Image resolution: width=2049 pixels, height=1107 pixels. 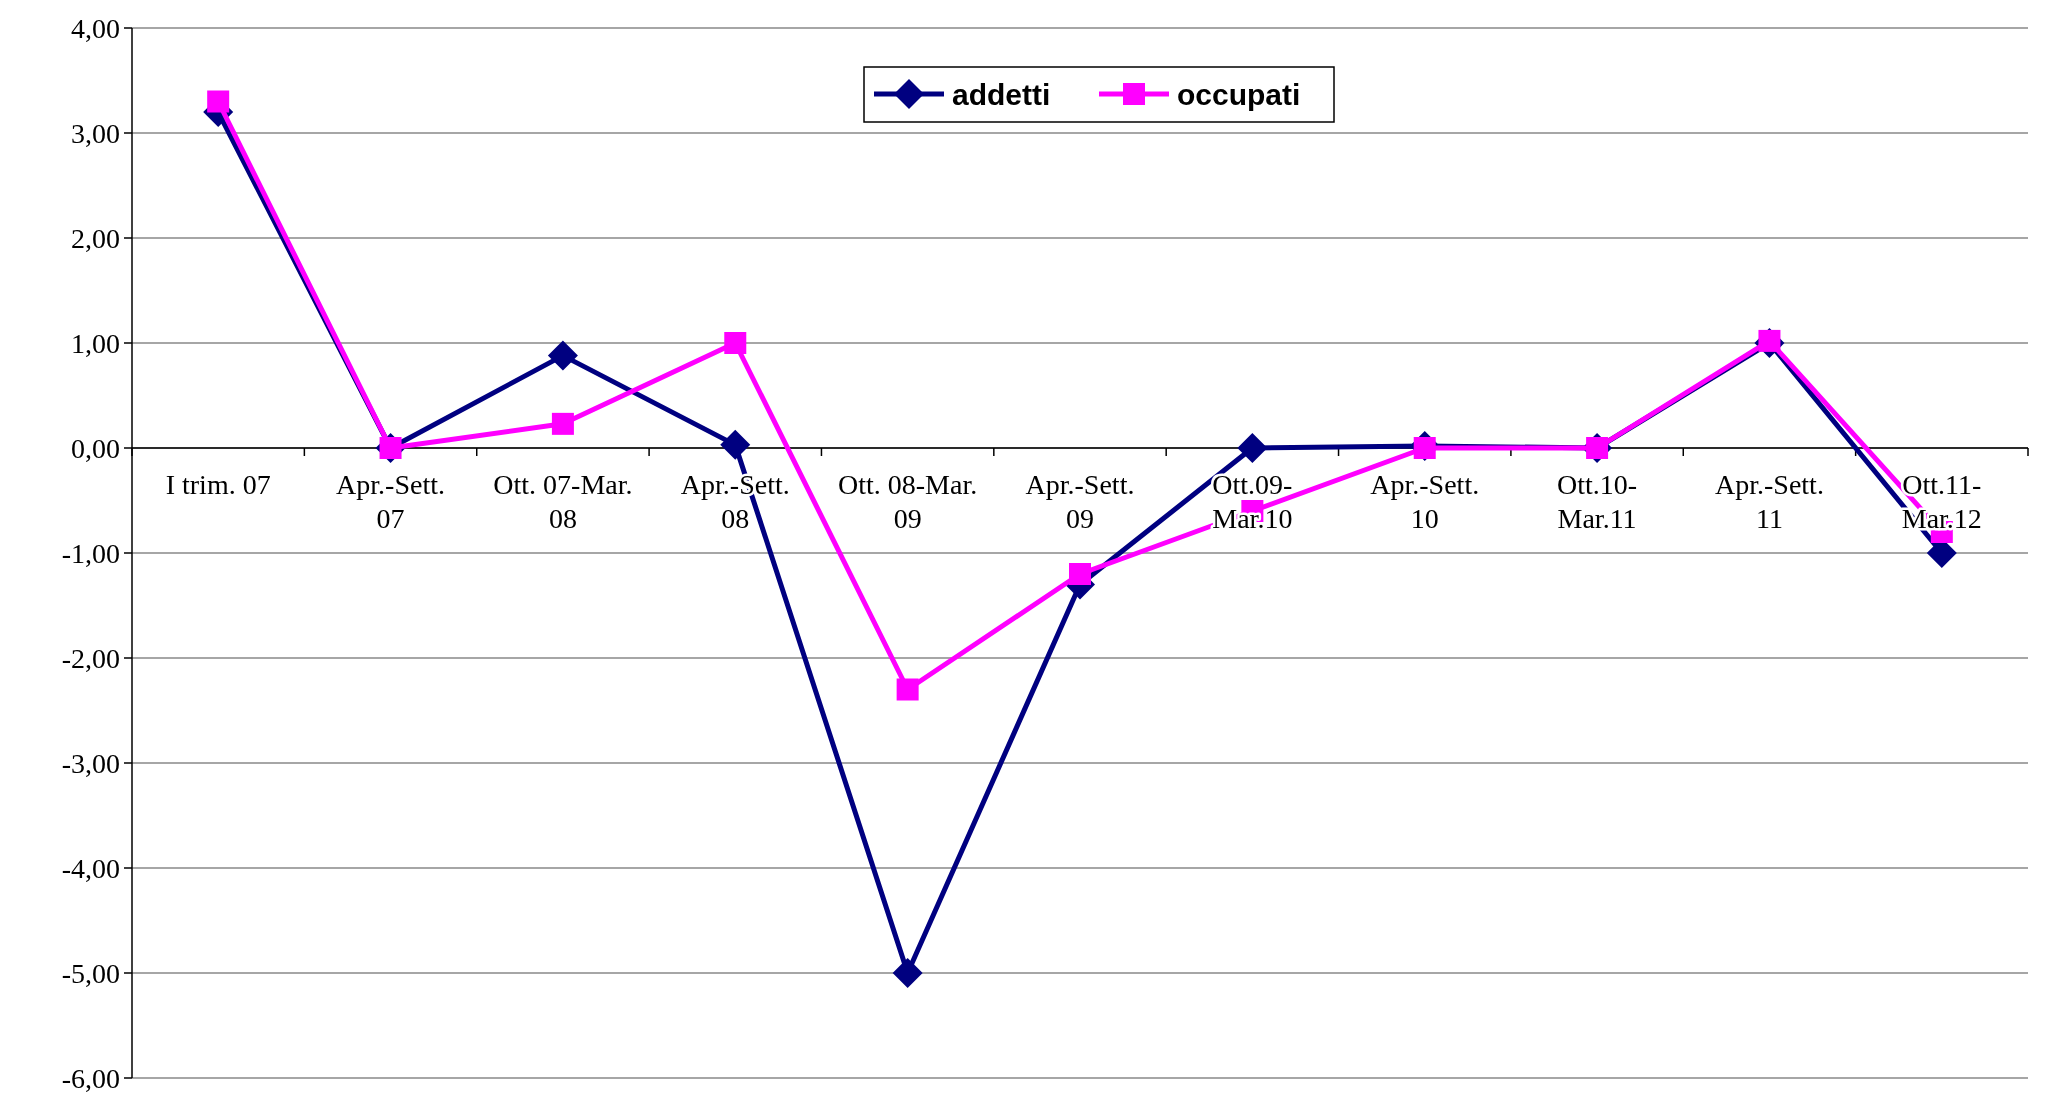 I want to click on y-tick-label: -2,00, so click(x=90, y=658).